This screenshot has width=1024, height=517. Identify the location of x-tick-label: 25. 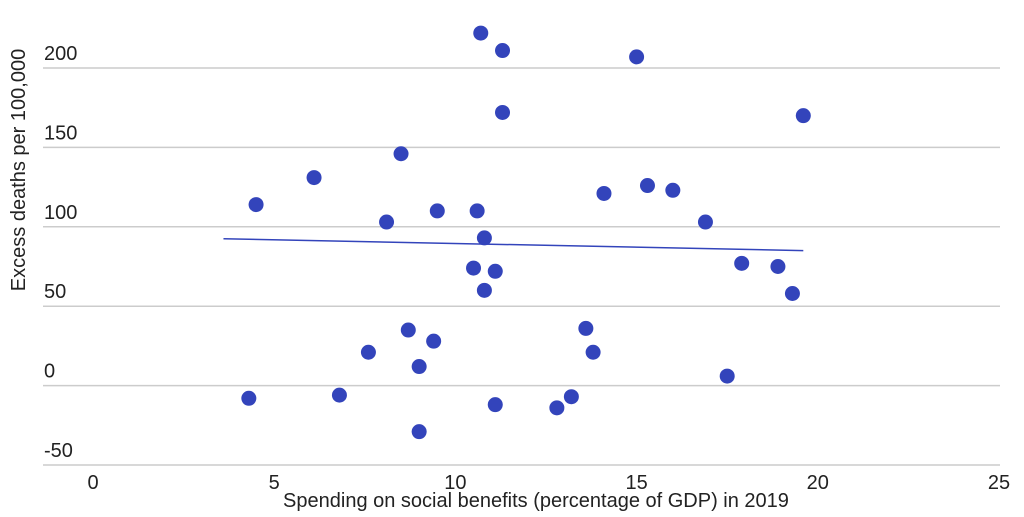
(999, 483).